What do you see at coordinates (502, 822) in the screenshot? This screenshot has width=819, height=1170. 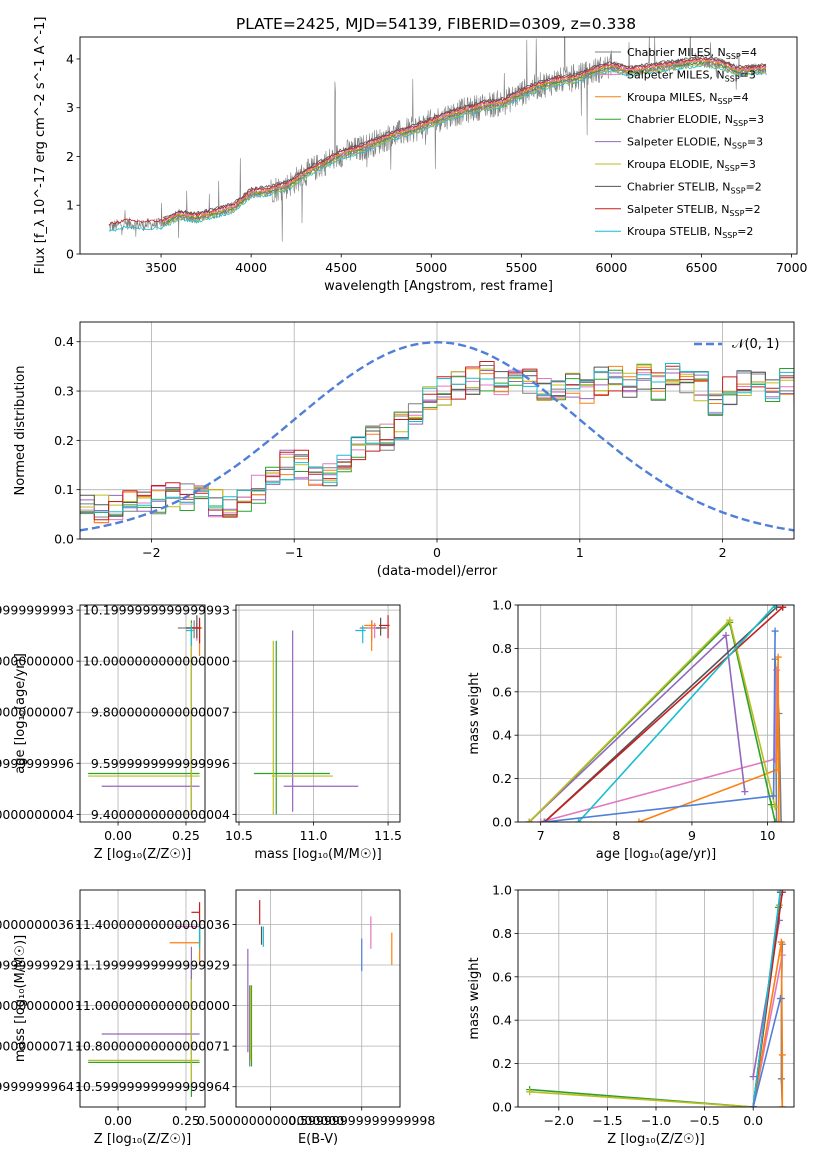 I see `y-tick-label: 0.0` at bounding box center [502, 822].